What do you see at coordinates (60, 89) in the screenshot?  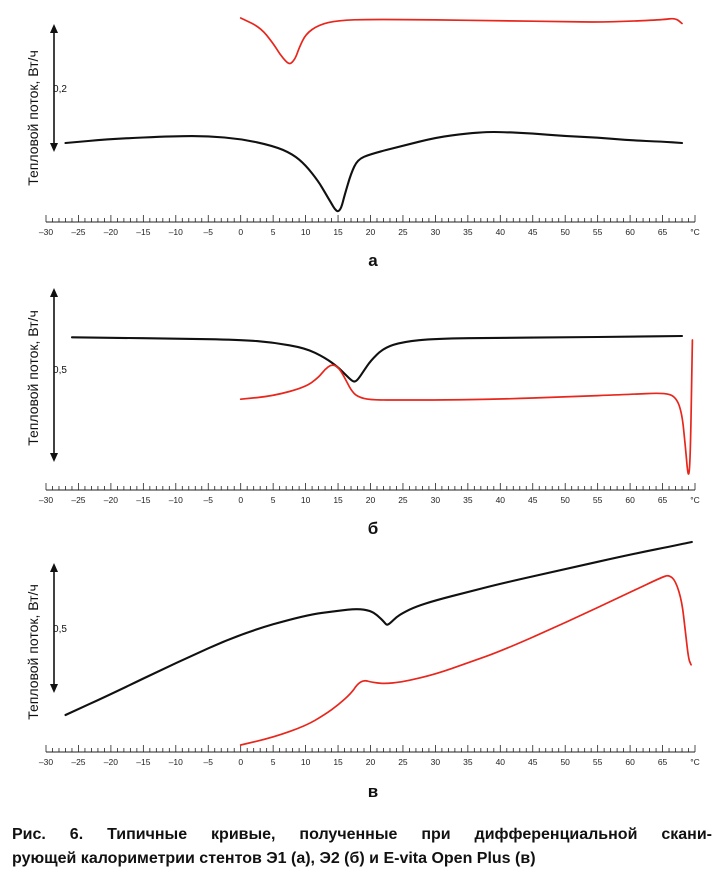 I see `y-scale-mark: 0,2` at bounding box center [60, 89].